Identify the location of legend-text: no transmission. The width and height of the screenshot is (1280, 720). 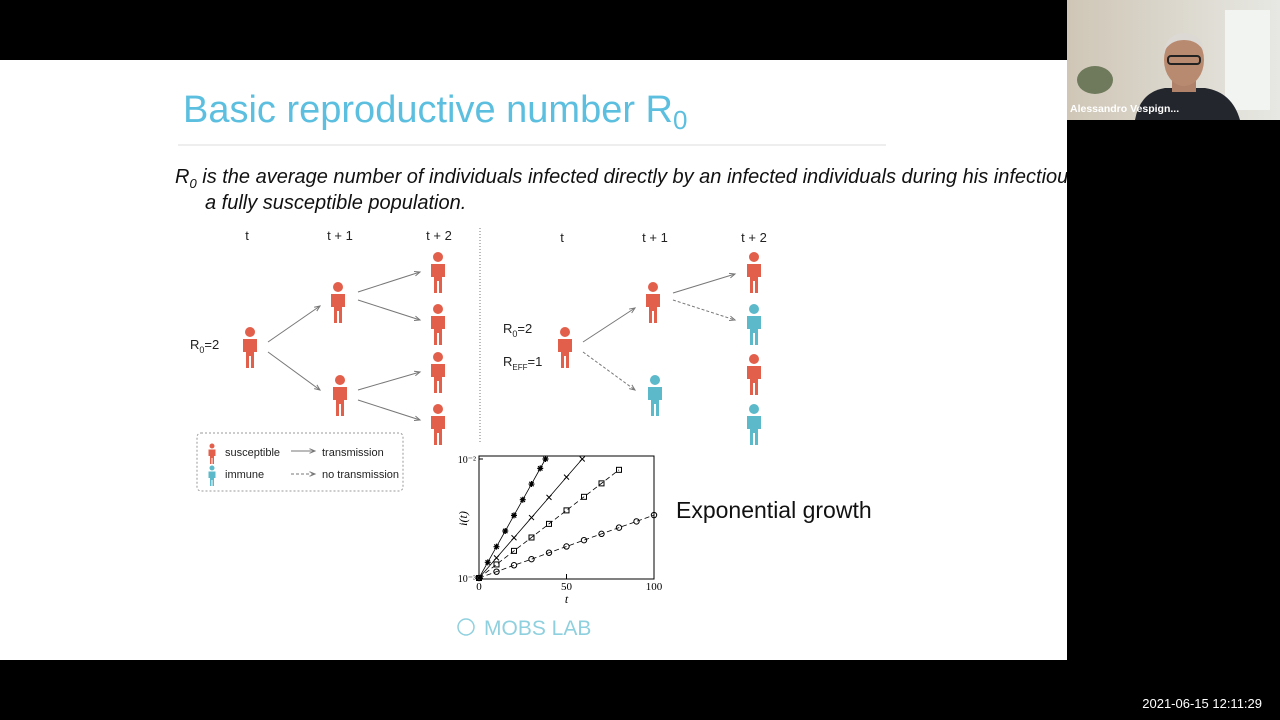
(360, 475).